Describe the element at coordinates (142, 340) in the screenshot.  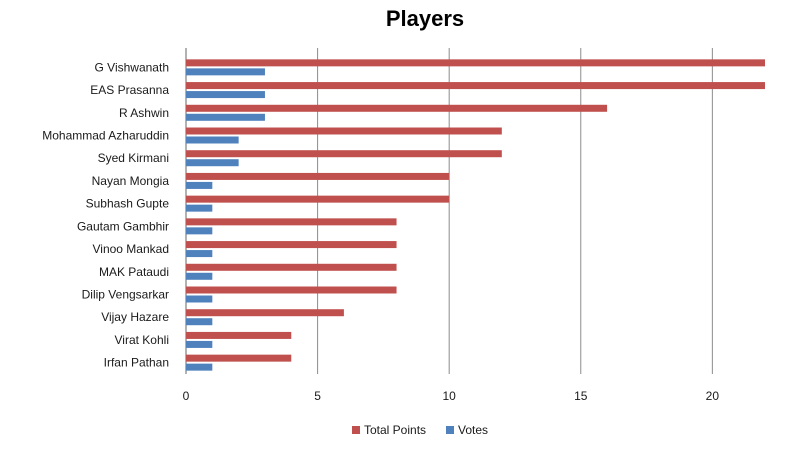
I see `category-label: Virat Kohli` at that location.